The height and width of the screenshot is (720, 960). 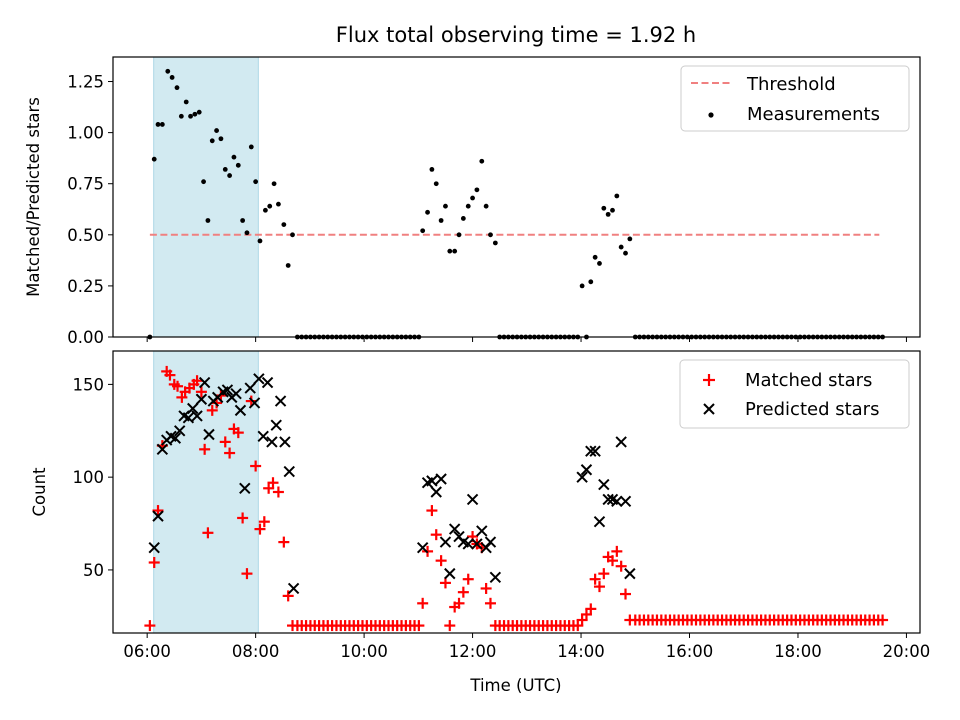 I want to click on bottom-span-rect, so click(x=206, y=492).